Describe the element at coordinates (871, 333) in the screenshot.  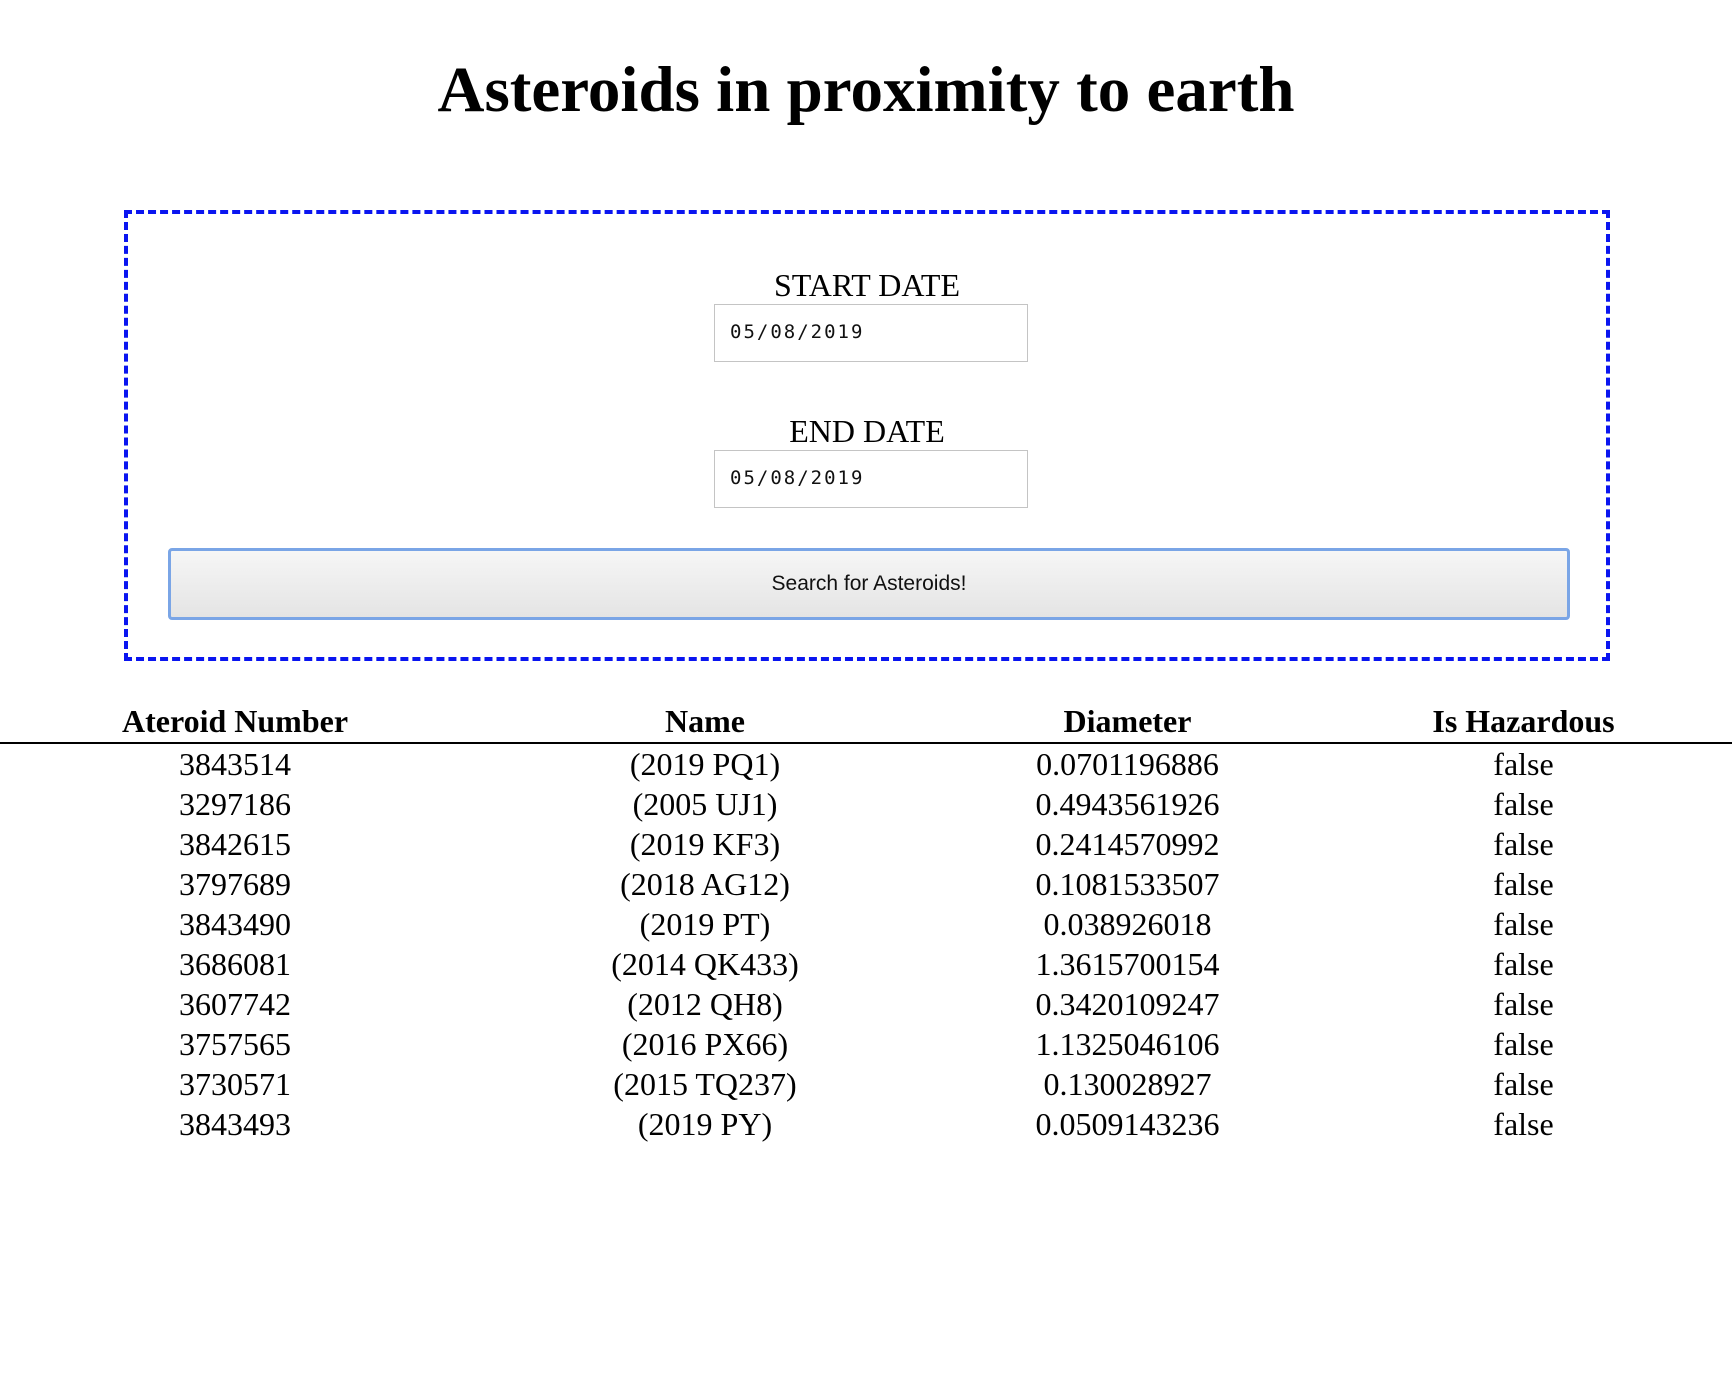
I see `start-date-input: 05/08/2019` at that location.